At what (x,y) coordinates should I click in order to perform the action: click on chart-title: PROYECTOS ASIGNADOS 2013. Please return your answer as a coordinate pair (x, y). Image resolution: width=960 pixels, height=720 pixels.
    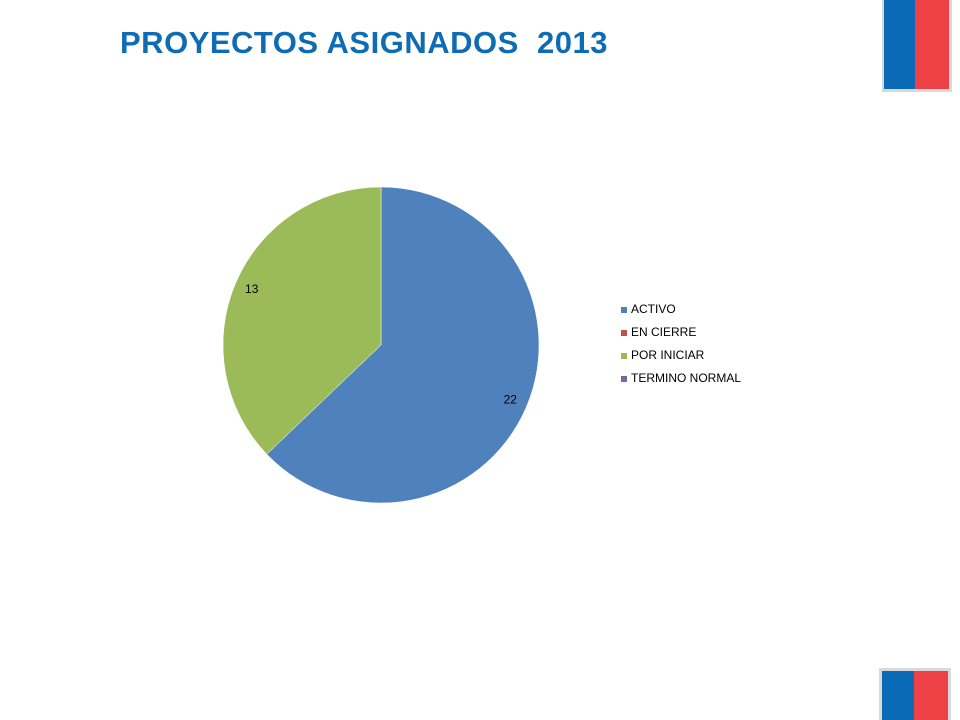
    Looking at the image, I should click on (364, 42).